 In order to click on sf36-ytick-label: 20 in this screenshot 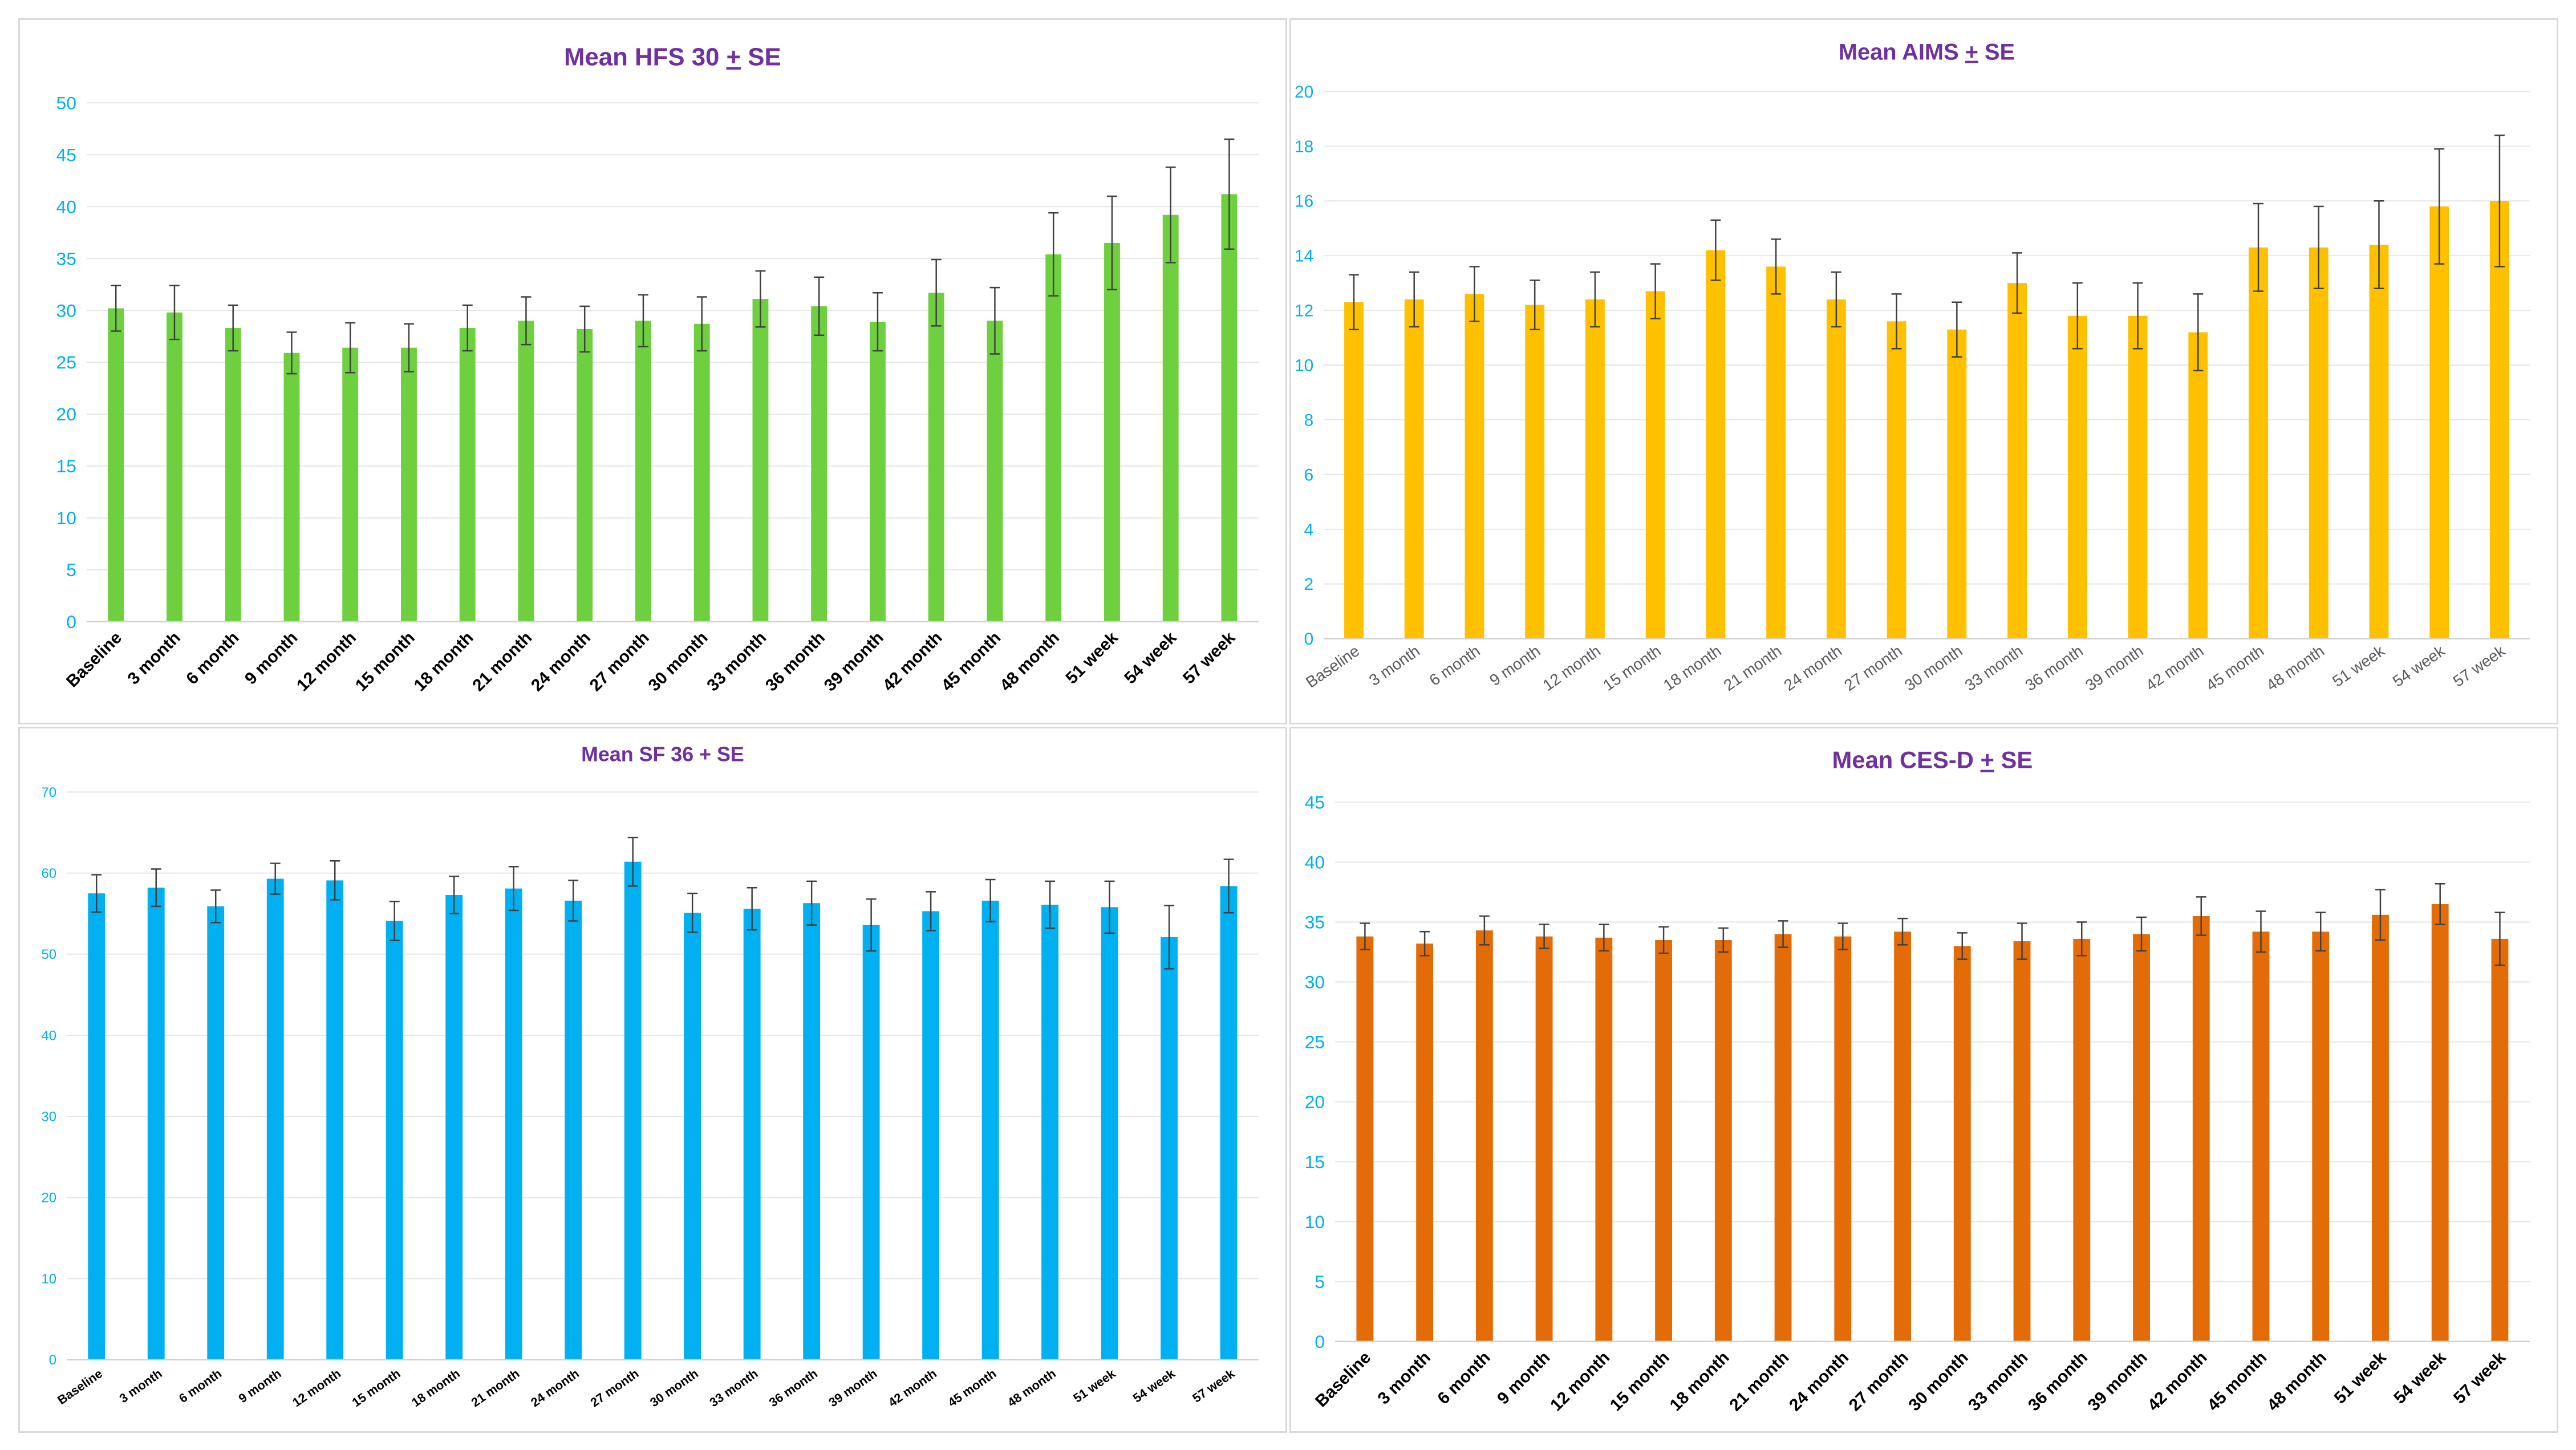, I will do `click(49, 1198)`.